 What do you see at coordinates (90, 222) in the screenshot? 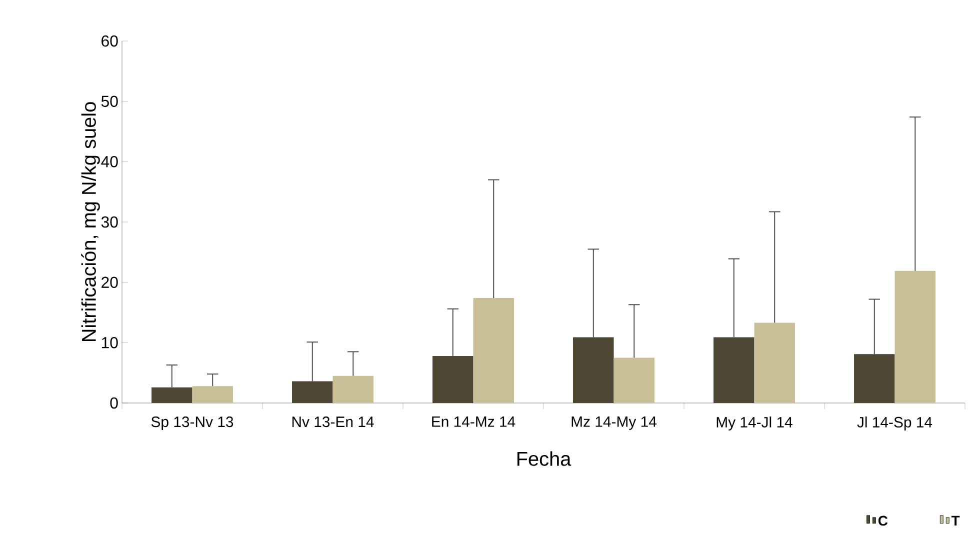
I see `y-axis-title: Nitrificación, mg N/kg suelo` at bounding box center [90, 222].